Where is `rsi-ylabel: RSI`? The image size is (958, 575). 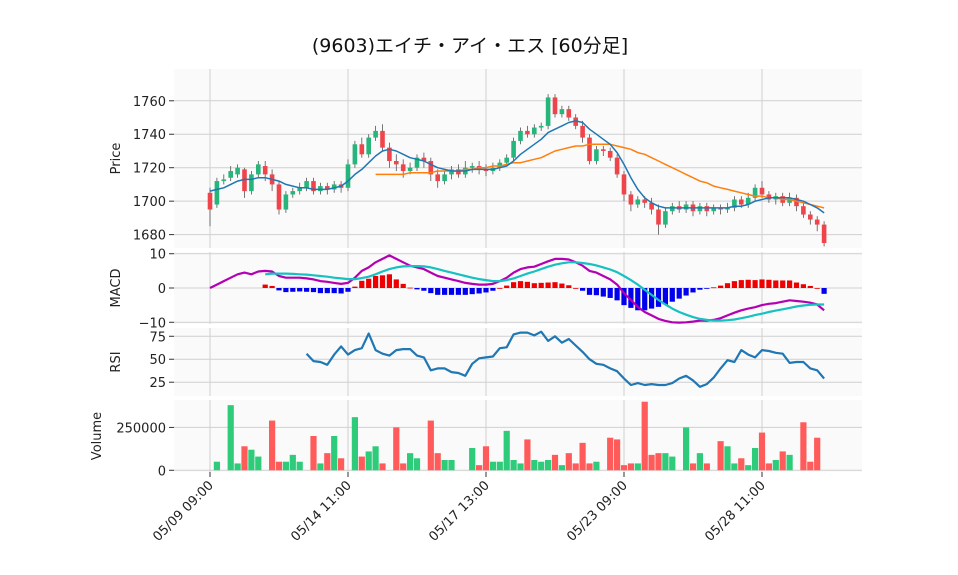
rsi-ylabel: RSI is located at coordinates (116, 361).